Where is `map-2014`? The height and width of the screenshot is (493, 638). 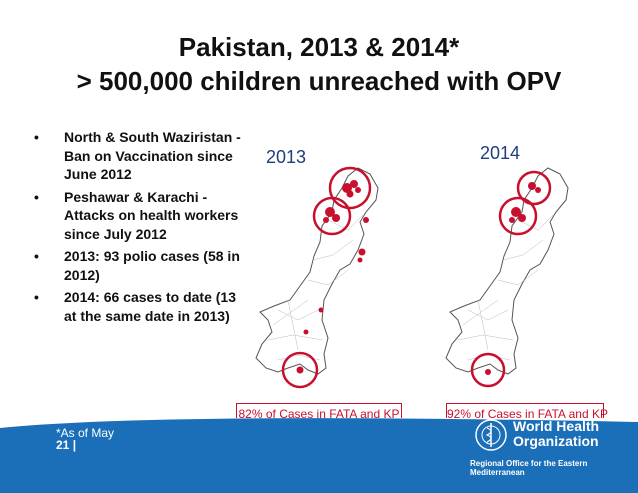
map-2014 is located at coordinates (507, 277).